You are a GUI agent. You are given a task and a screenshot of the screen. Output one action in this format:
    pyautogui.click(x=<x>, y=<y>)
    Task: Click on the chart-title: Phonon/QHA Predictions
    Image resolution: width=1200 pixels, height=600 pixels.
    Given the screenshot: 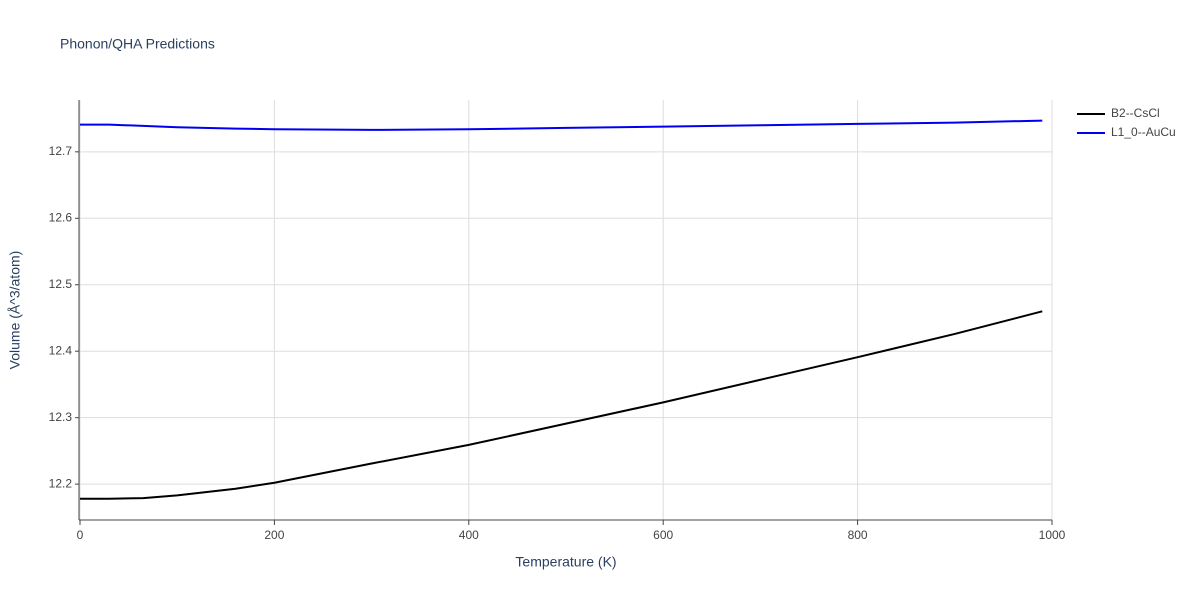 What is the action you would take?
    pyautogui.click(x=137, y=44)
    